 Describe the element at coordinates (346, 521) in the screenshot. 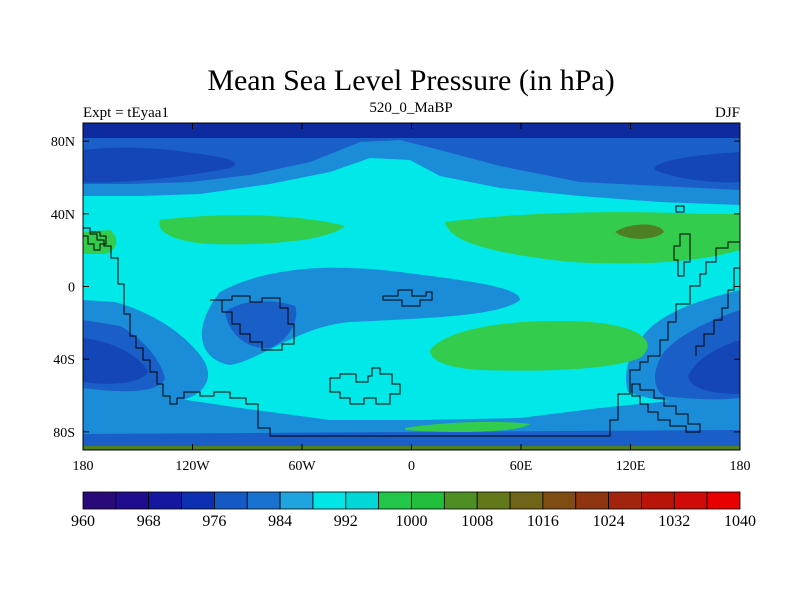

I see `colorbar-label: 992` at that location.